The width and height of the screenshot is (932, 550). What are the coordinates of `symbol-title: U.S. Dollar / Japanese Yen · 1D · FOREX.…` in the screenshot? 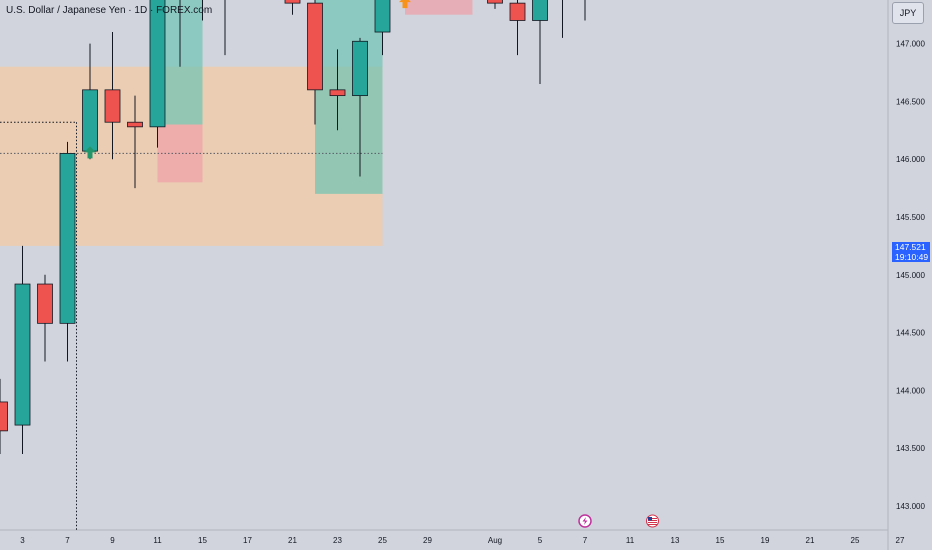 It's located at (109, 10).